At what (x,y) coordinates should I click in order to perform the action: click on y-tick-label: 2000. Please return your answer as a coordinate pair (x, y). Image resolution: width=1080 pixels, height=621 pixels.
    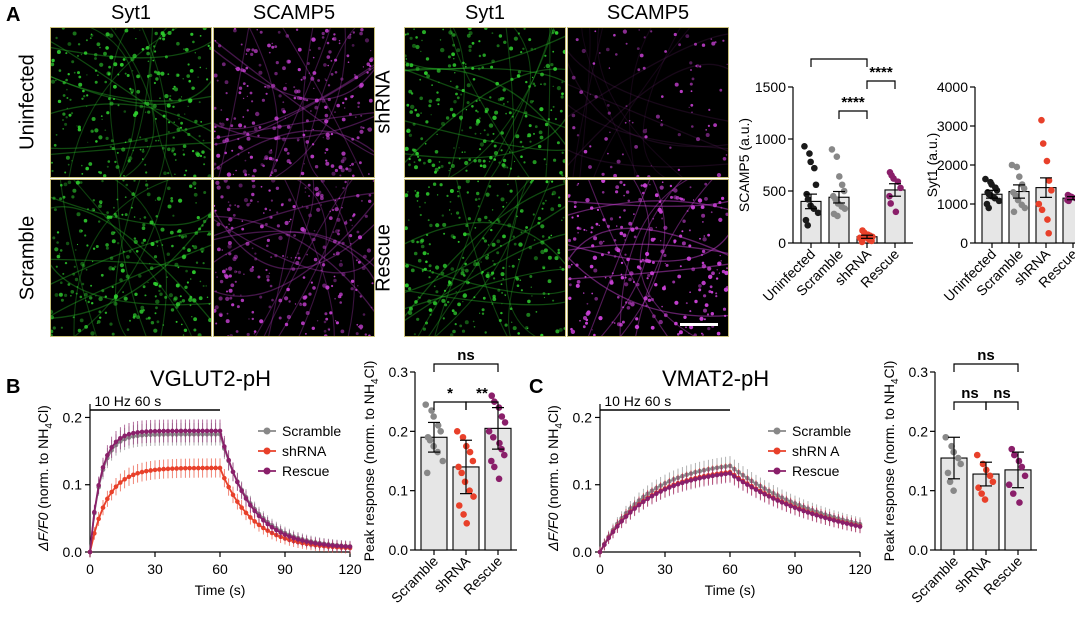
    Looking at the image, I should click on (952, 165).